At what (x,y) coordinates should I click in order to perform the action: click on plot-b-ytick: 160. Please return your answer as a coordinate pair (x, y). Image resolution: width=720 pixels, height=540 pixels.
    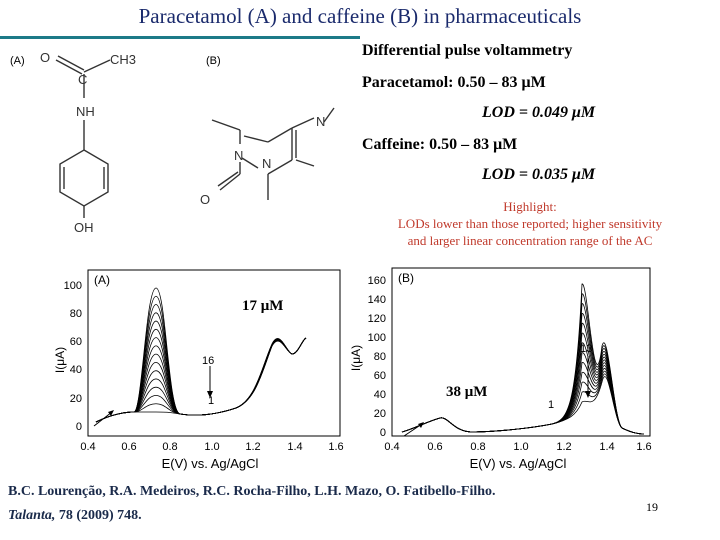
    Looking at the image, I should click on (377, 281).